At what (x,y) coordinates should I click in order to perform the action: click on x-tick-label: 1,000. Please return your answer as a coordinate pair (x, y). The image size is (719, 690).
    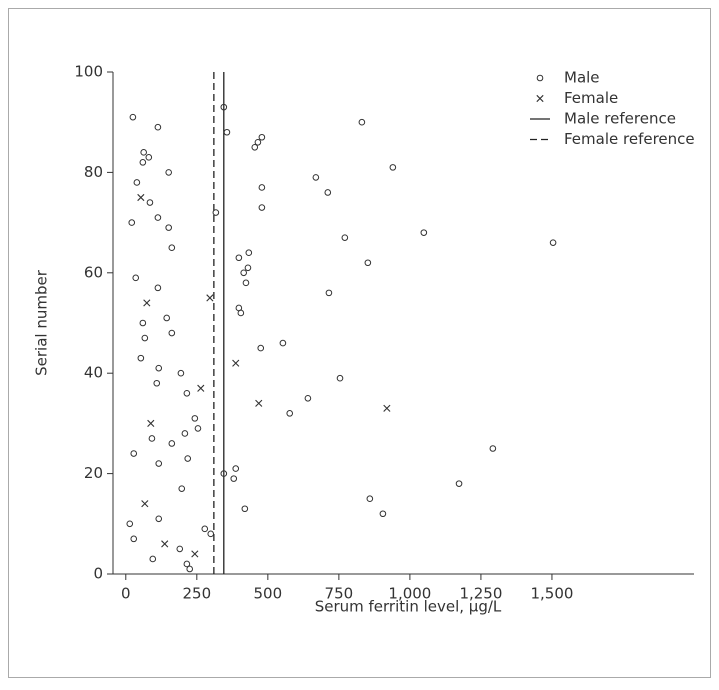
    Looking at the image, I should click on (409, 594).